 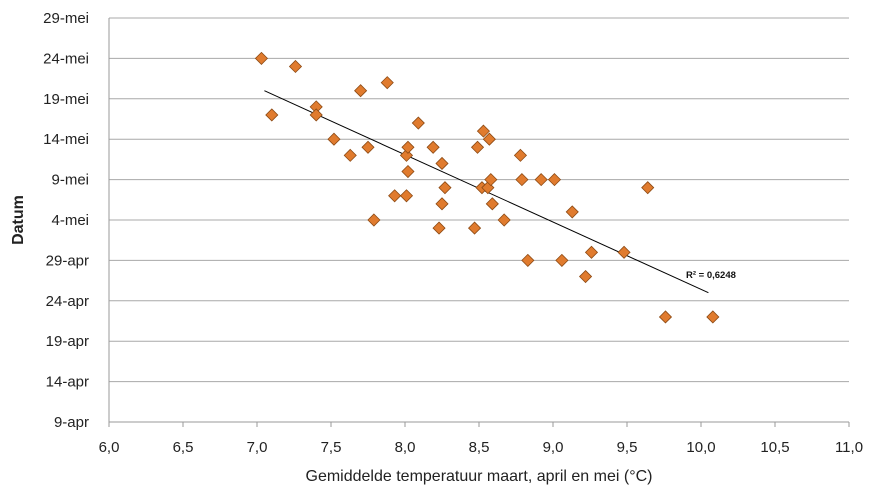 I want to click on y-tick-label: 14-mei, so click(x=66, y=139).